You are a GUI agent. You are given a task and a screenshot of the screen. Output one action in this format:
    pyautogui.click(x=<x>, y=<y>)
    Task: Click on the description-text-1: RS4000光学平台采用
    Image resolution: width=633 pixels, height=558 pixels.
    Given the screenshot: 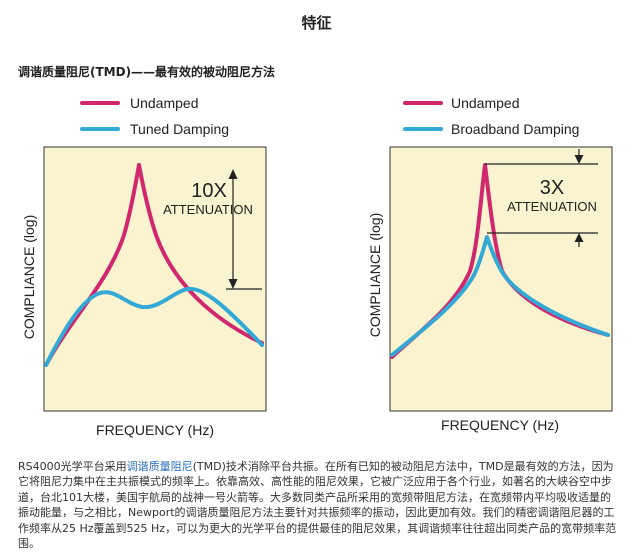 What is the action you would take?
    pyautogui.click(x=72, y=466)
    